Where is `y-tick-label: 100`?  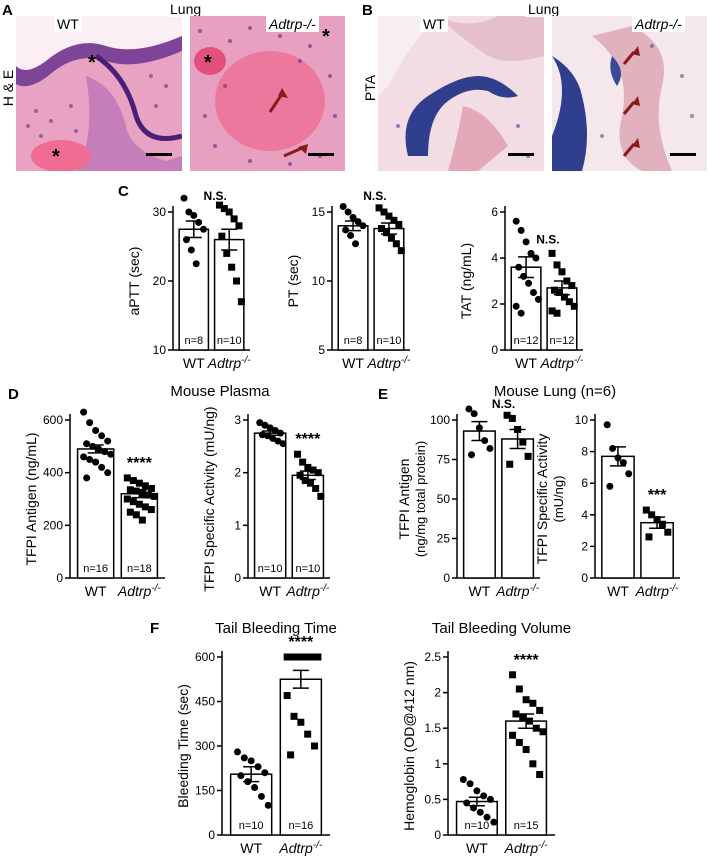
y-tick-label: 100 is located at coordinates (440, 420).